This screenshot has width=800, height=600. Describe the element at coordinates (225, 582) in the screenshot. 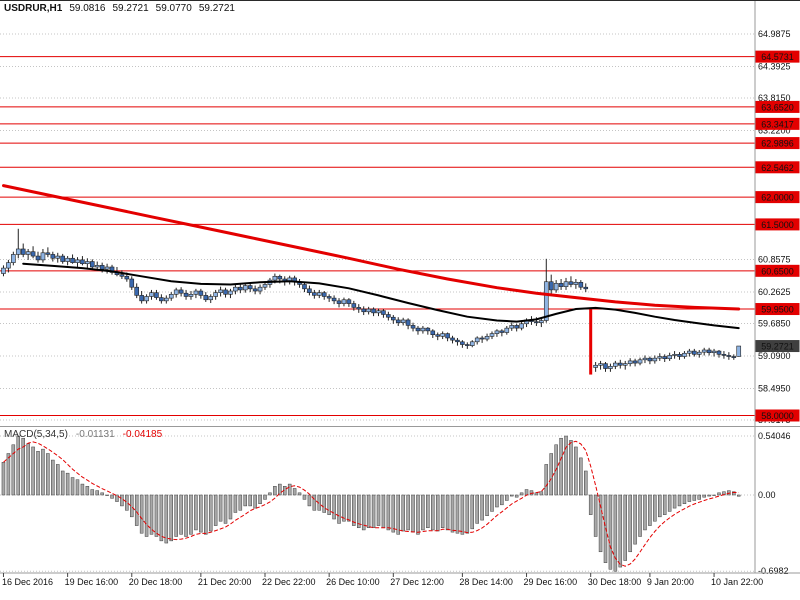

I see `time-axis-label: 21 Dec 20:00` at that location.